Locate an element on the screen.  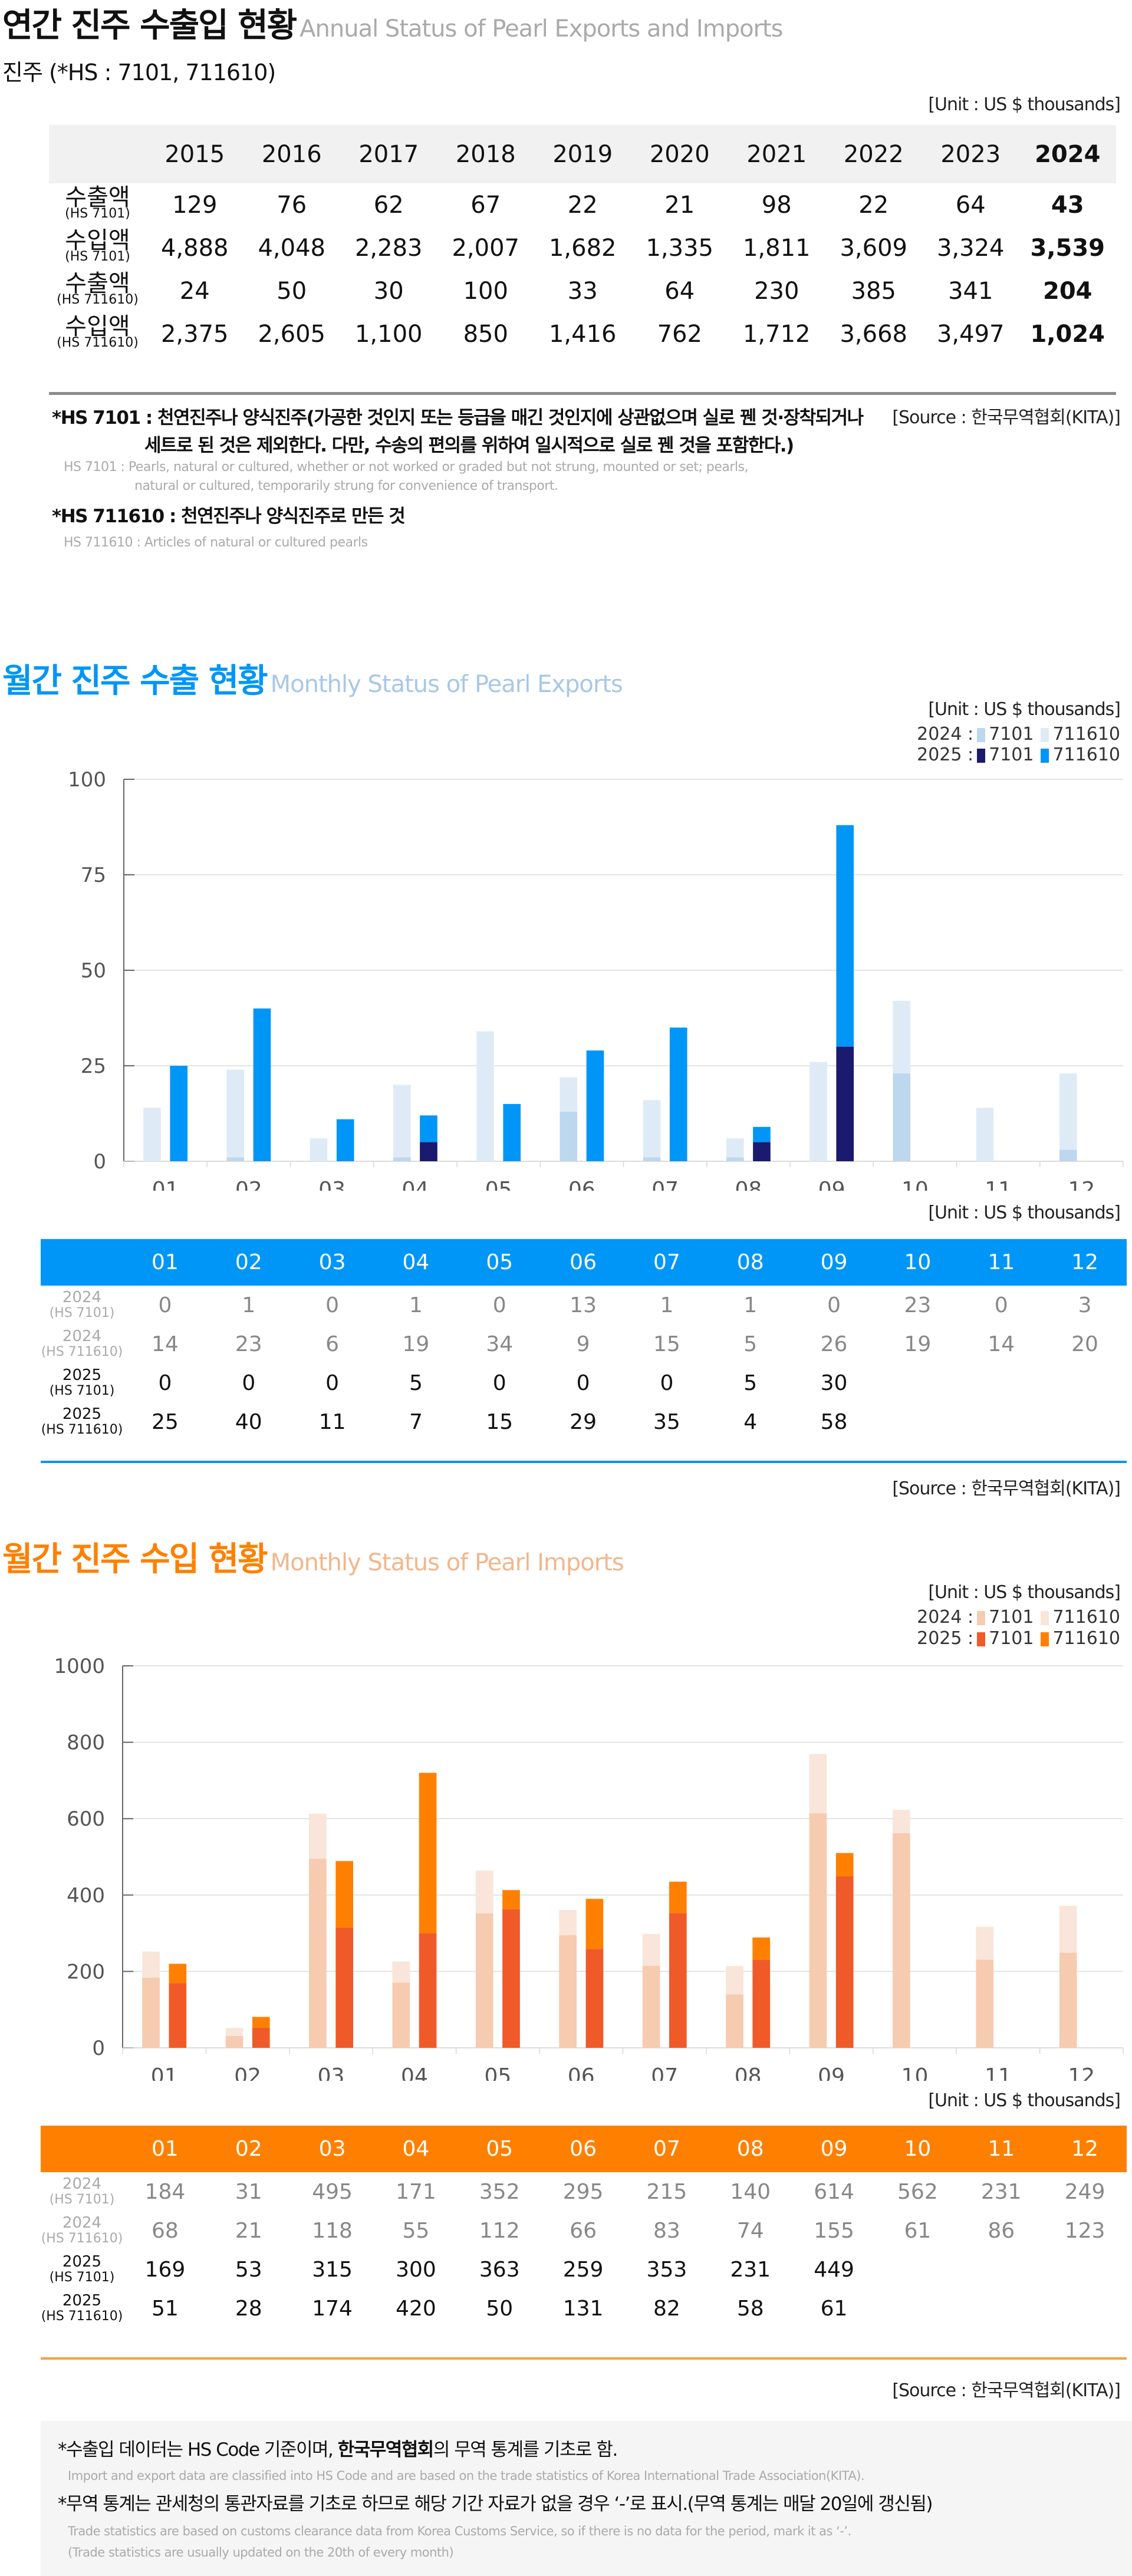
footer-note1-pre: *수출입 데이터는 HS Code 기준이며, is located at coordinates (198, 2449).